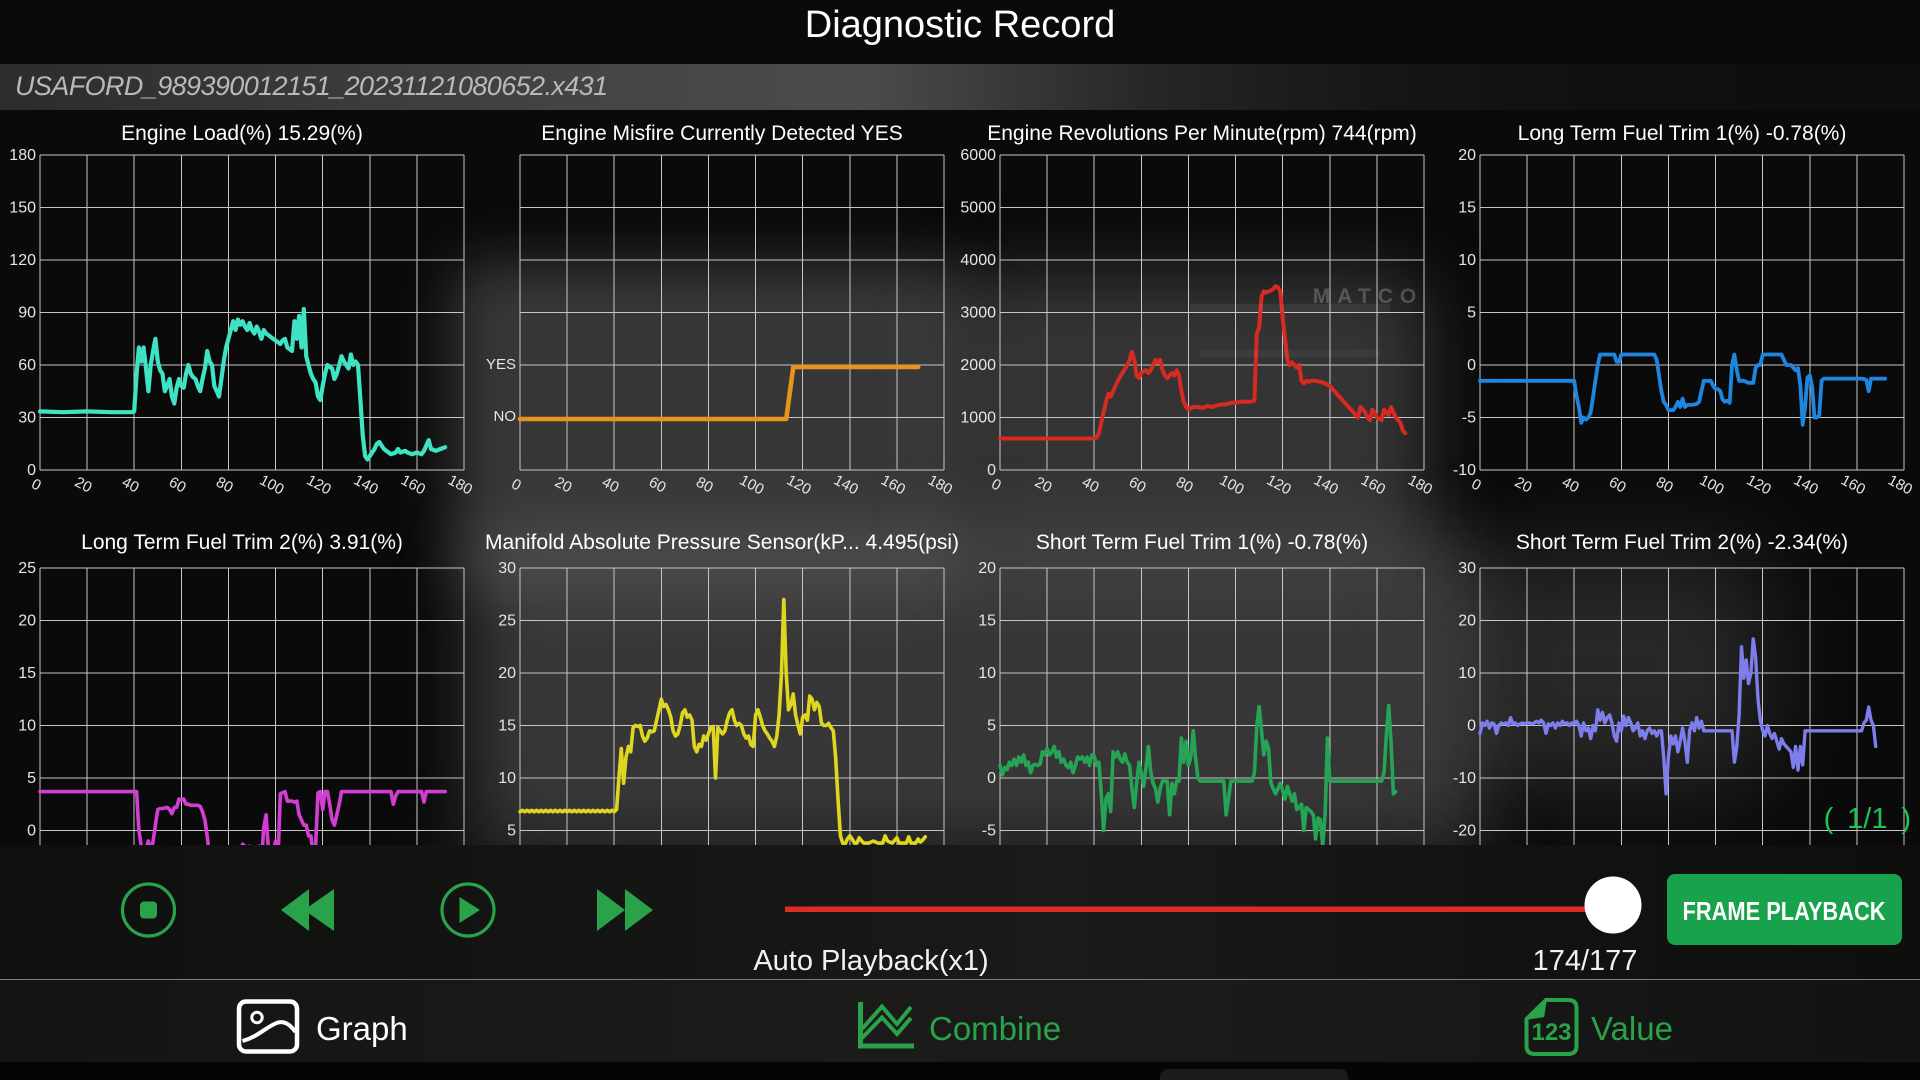  What do you see at coordinates (978, 260) in the screenshot?
I see `svg-text: 4000` at bounding box center [978, 260].